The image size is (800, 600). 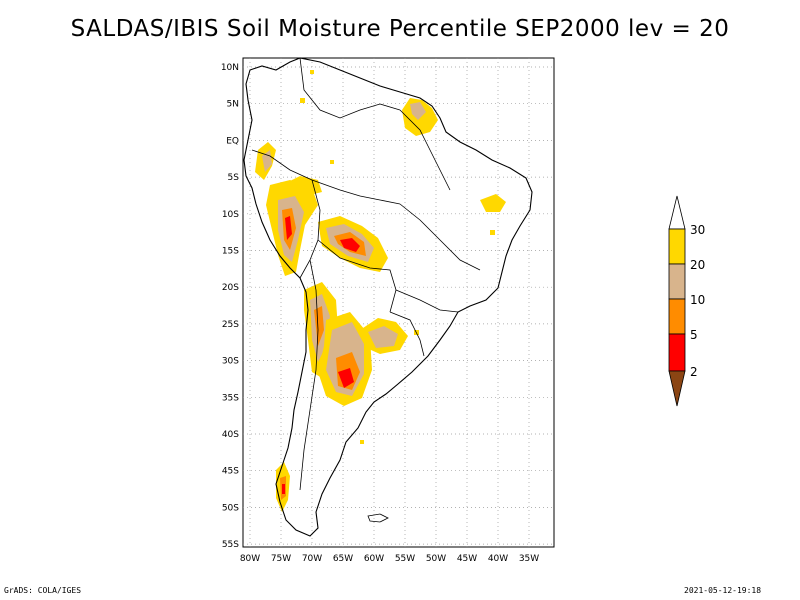 What do you see at coordinates (230, 545) in the screenshot?
I see `lat-tick-label: 55S` at bounding box center [230, 545].